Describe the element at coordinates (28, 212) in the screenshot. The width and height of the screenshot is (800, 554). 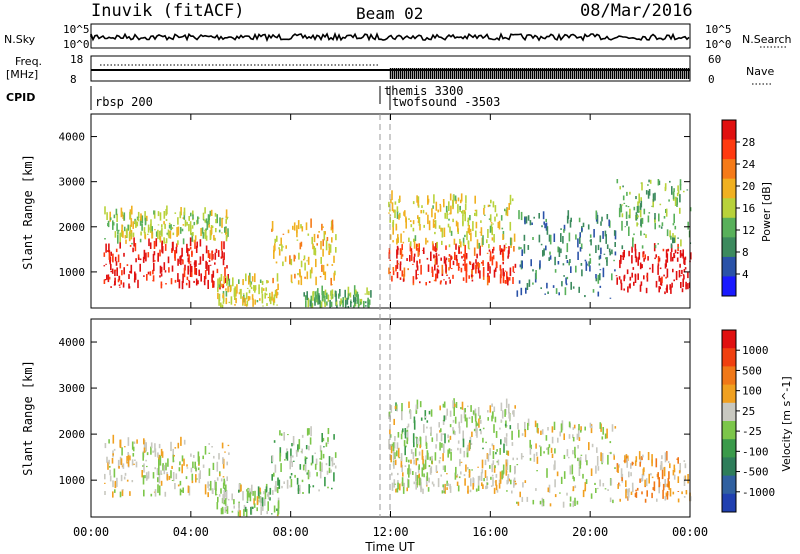
I see `power-ylabel: Slant Range [km]` at that location.